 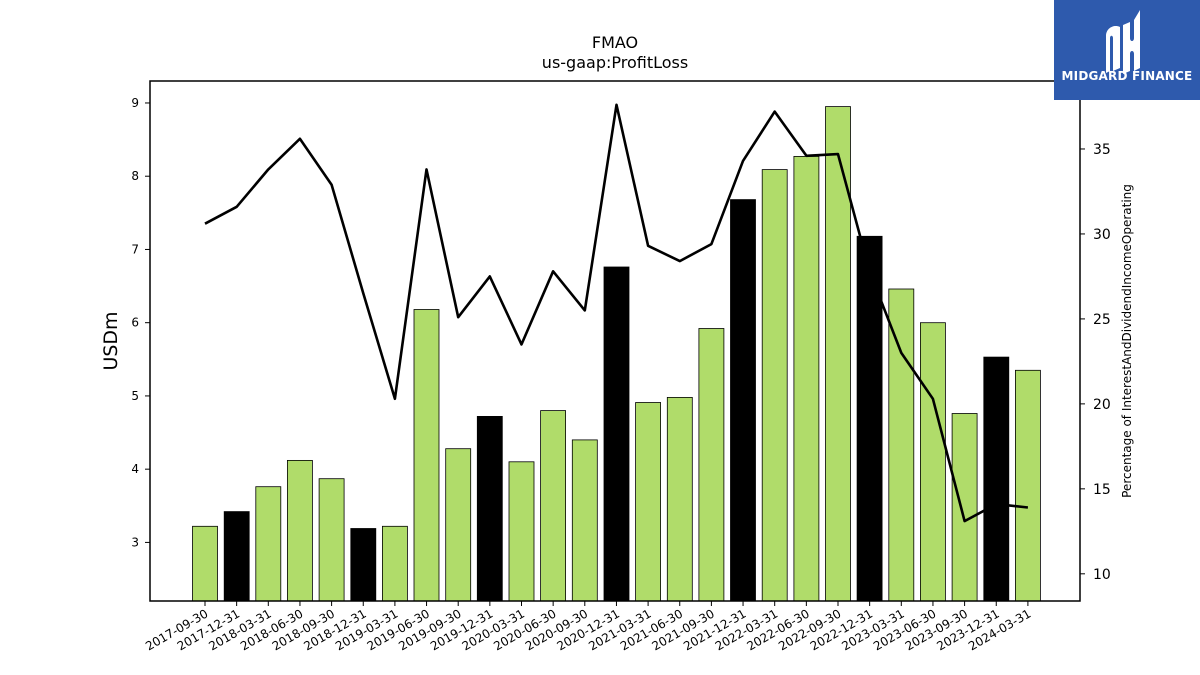 I want to click on y2-tick-label: 20, so click(x=1102, y=405).